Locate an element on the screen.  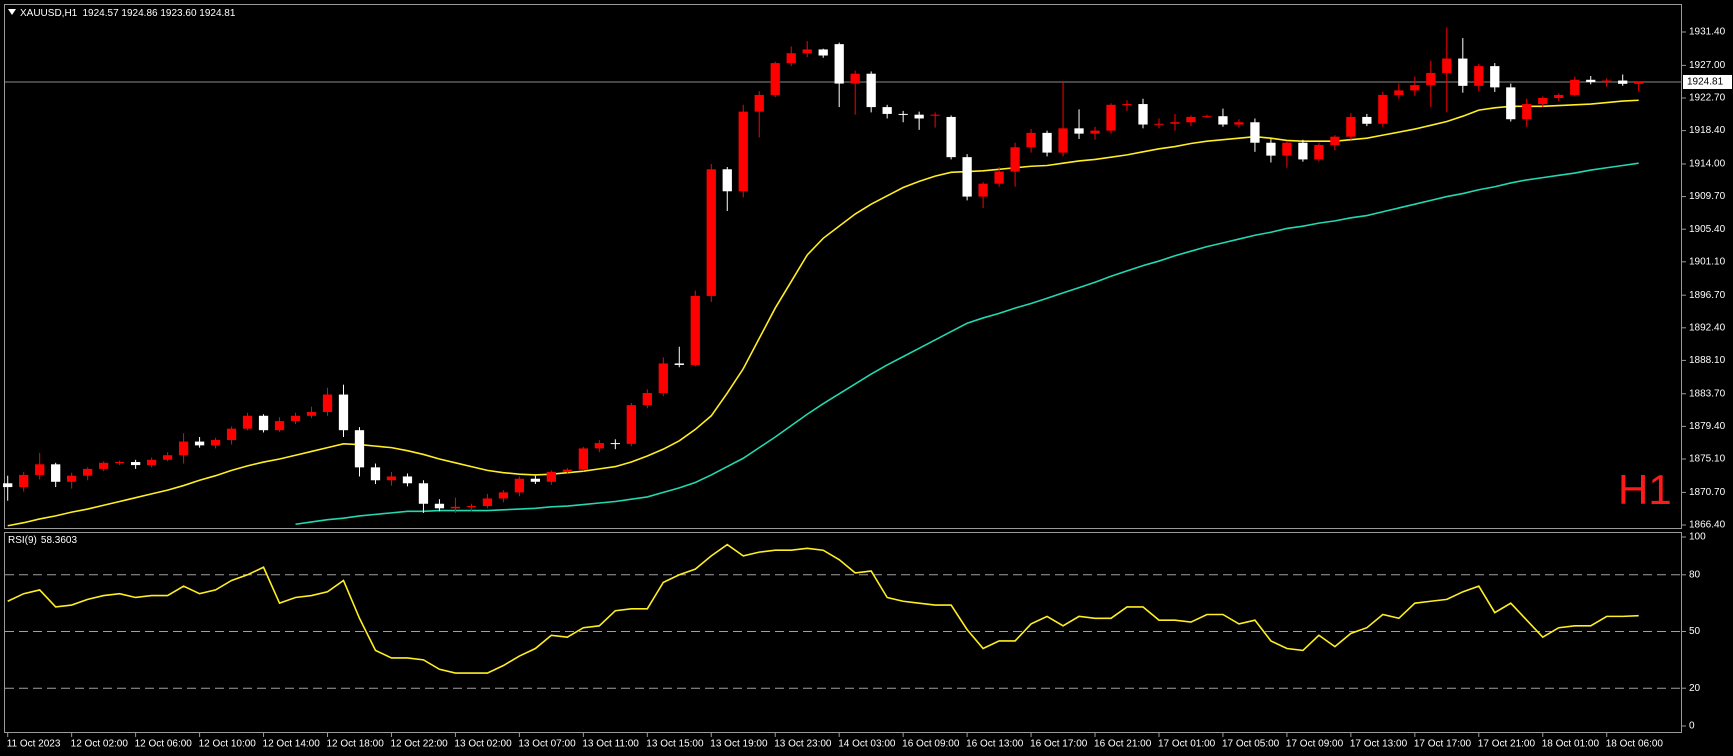
menu-triangle is located at coordinates (12, 12).